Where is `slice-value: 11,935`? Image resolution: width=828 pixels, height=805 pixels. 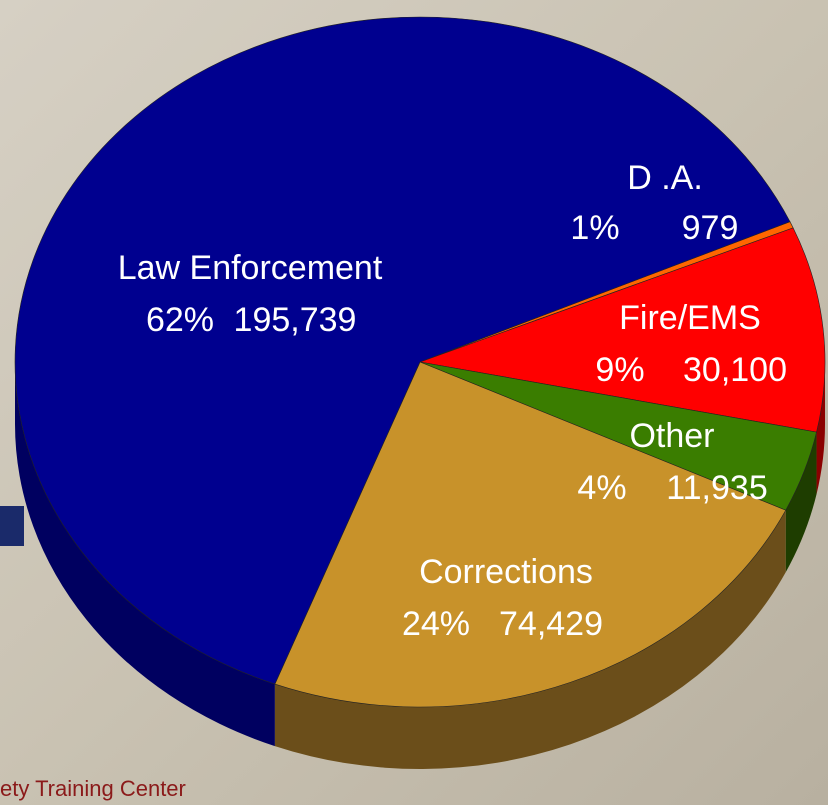
slice-value: 11,935 is located at coordinates (716, 488).